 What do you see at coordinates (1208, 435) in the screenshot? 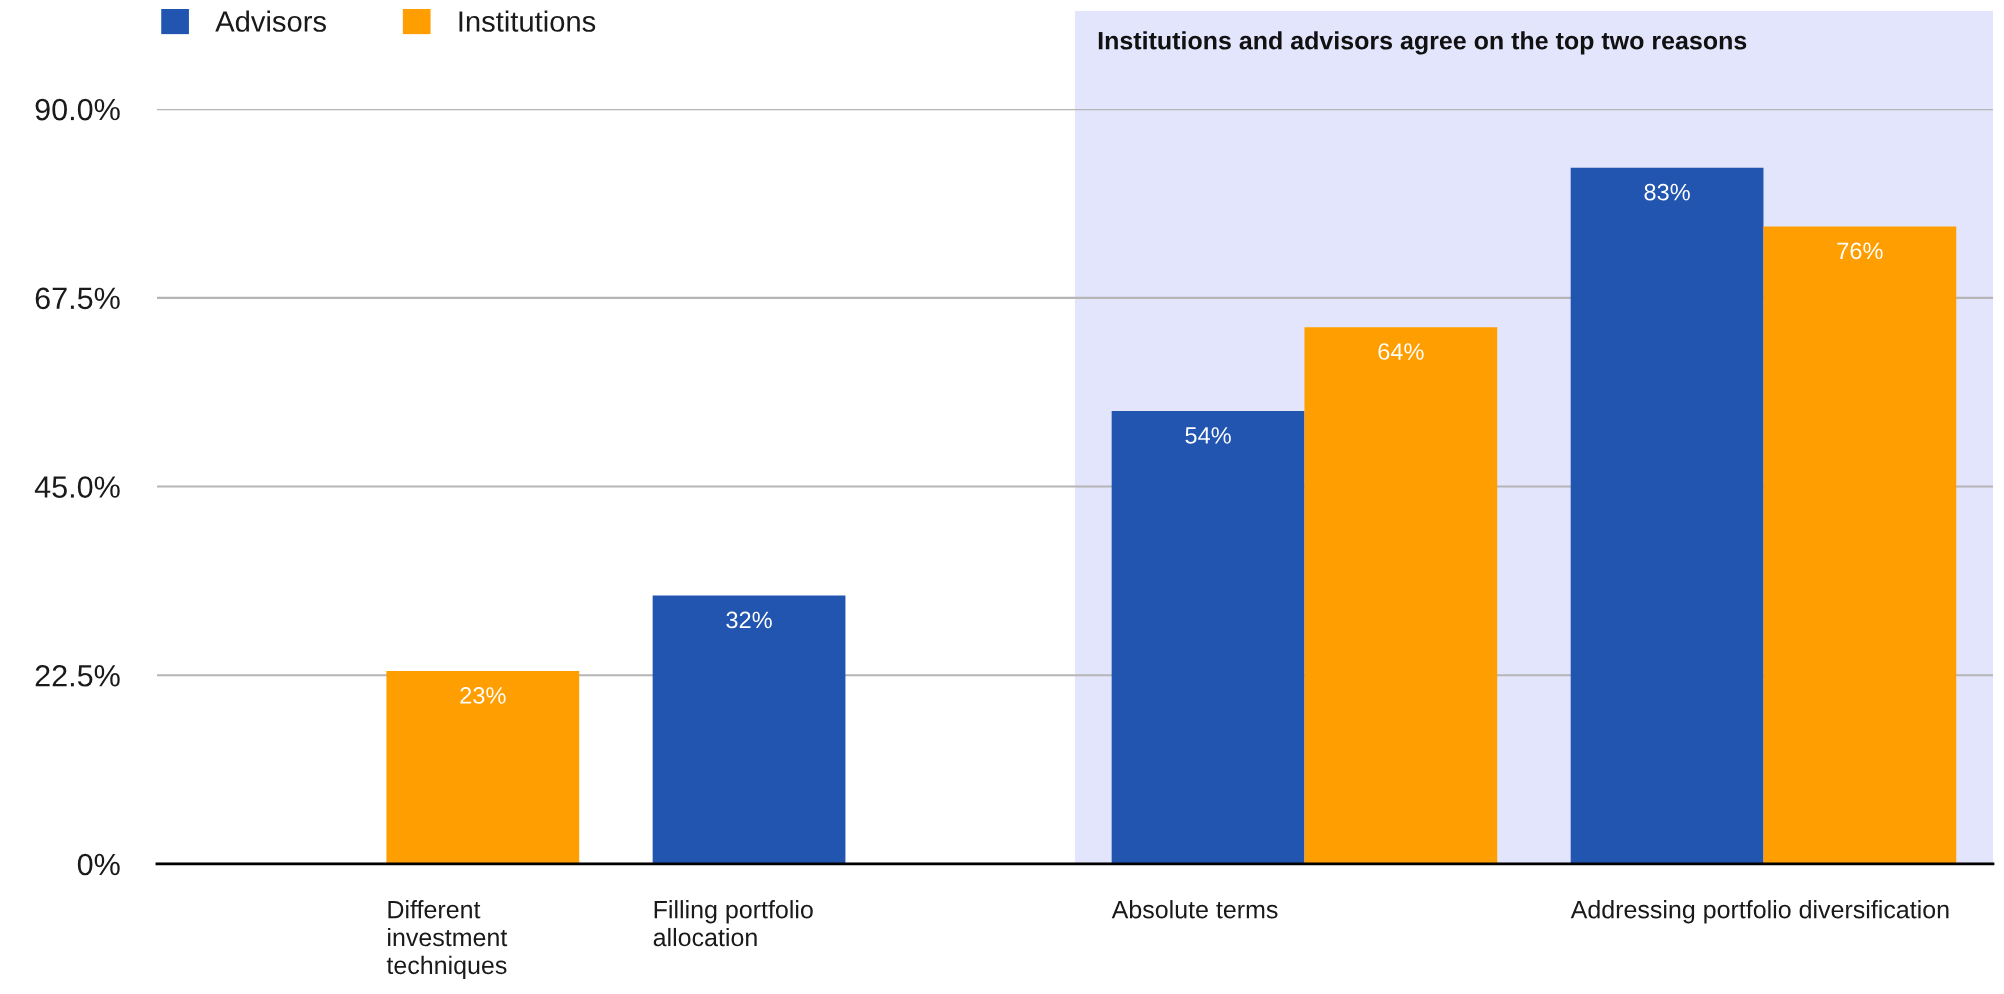
I see `data-label: 54%` at bounding box center [1208, 435].